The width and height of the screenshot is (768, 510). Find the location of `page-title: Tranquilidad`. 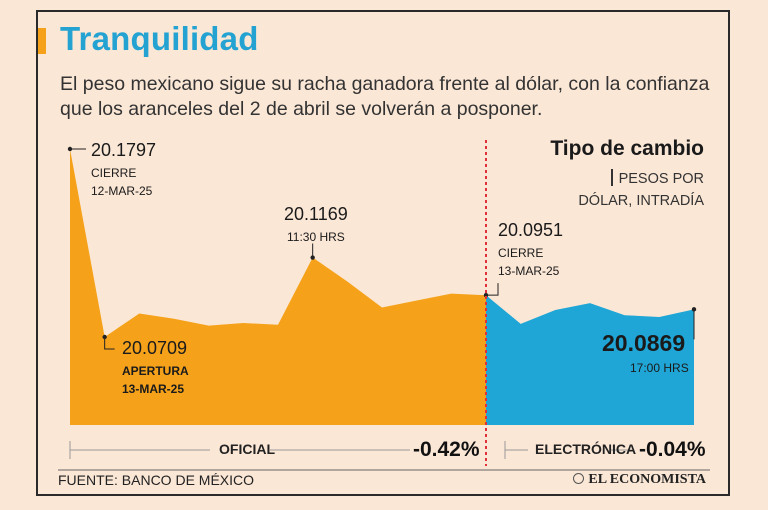

page-title: Tranquilidad is located at coordinates (159, 38).